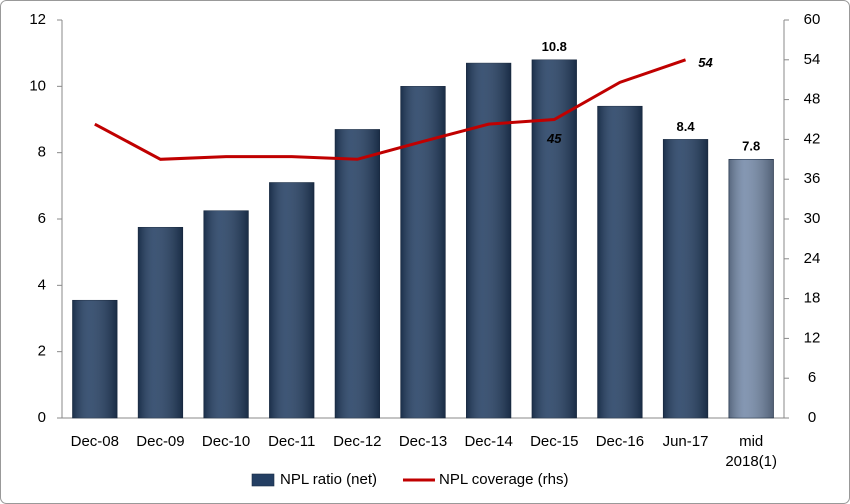 This screenshot has height=504, width=850. I want to click on bar-value-label: 10.8, so click(554, 46).